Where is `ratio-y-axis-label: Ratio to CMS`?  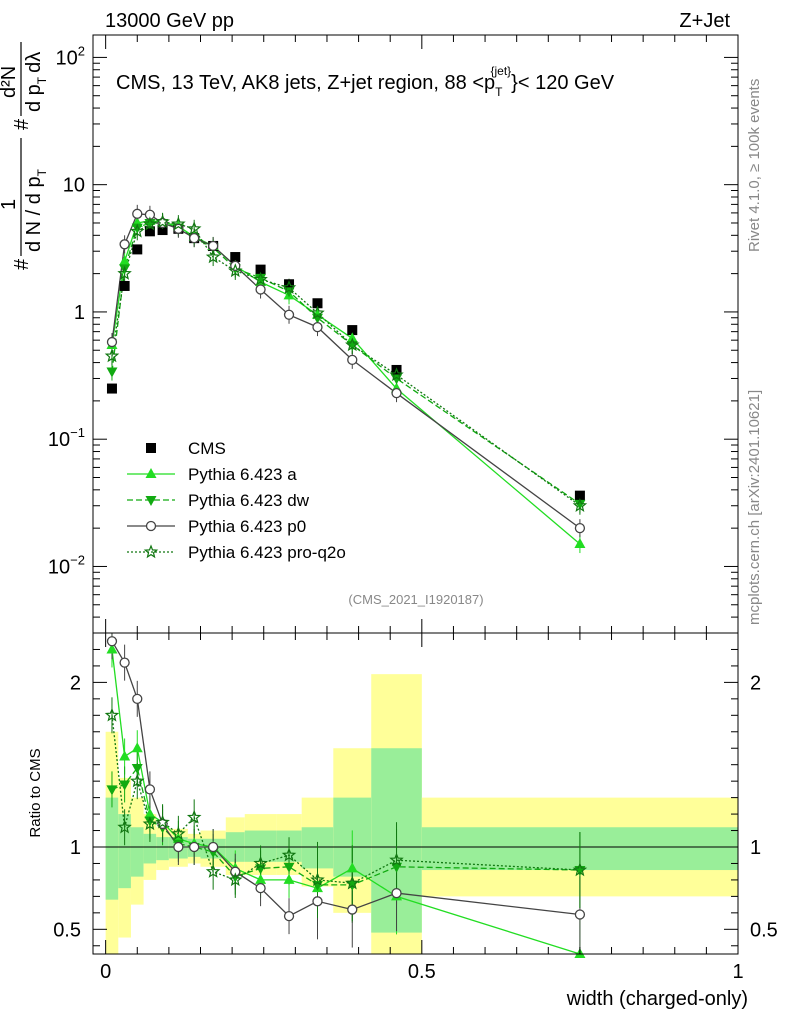
ratio-y-axis-label: Ratio to CMS is located at coordinates (35, 792).